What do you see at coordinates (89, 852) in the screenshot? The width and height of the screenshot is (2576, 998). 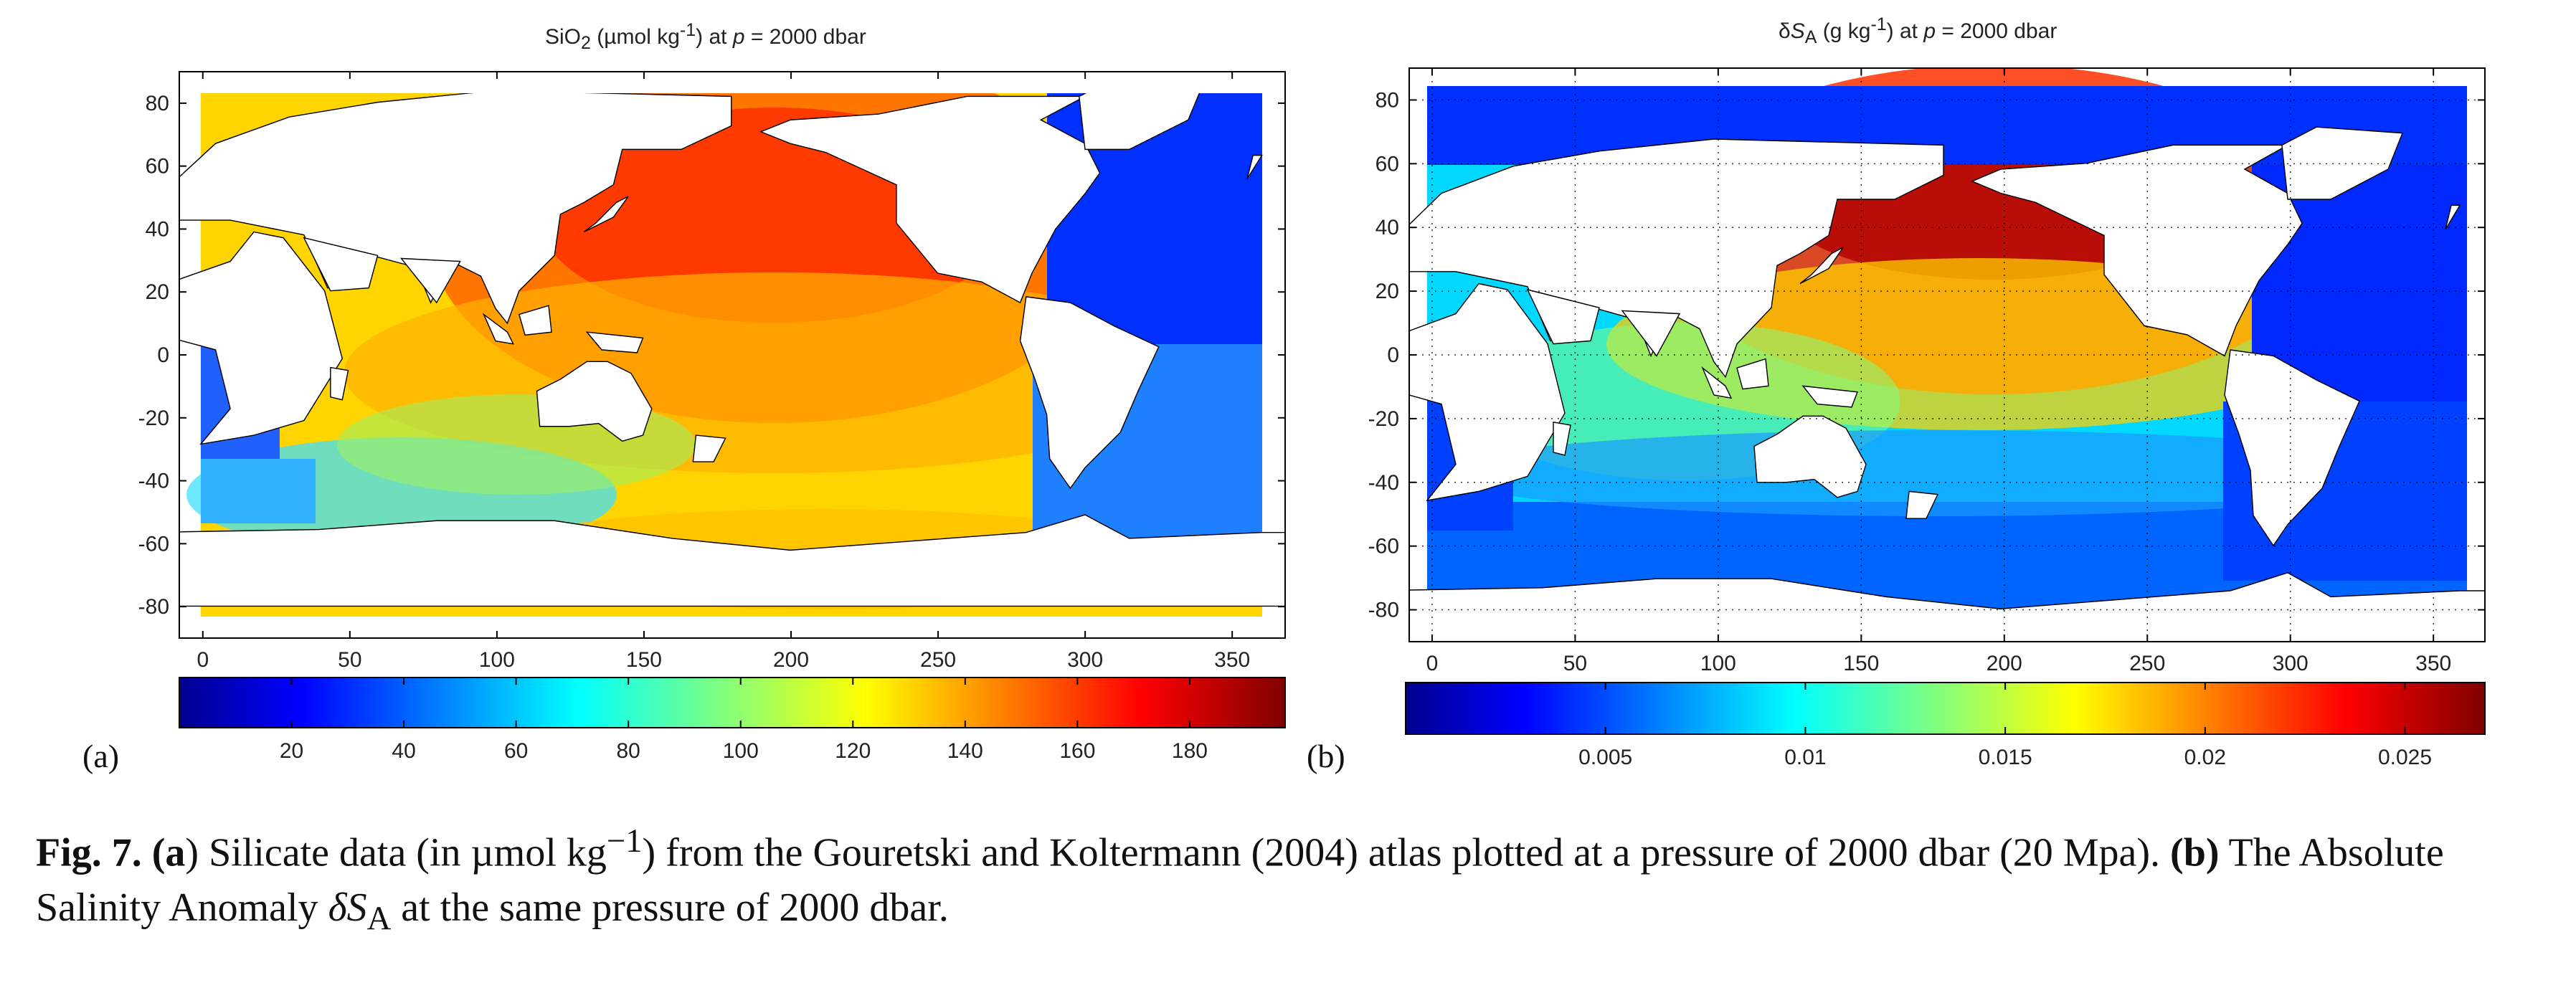 I see `caption-fig-label: Fig. 7.` at bounding box center [89, 852].